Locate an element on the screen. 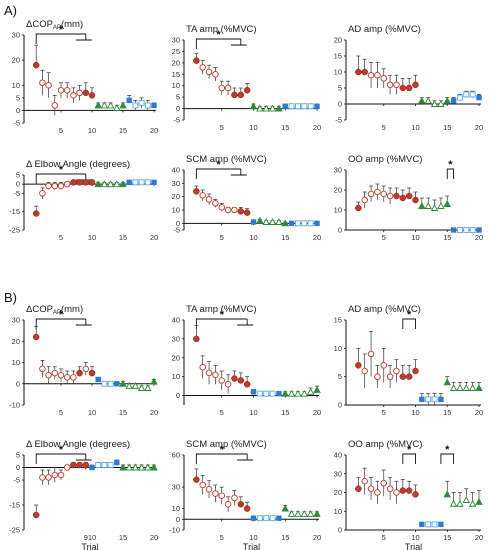  panel-a6: OO amp (%MVC) 0 10 20 30 5 10 15 20 * is located at coordinates (409, 198).